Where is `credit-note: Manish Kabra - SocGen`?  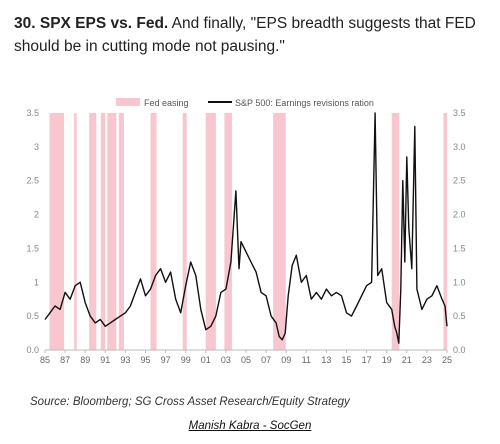 credit-note: Manish Kabra - SocGen is located at coordinates (250, 426).